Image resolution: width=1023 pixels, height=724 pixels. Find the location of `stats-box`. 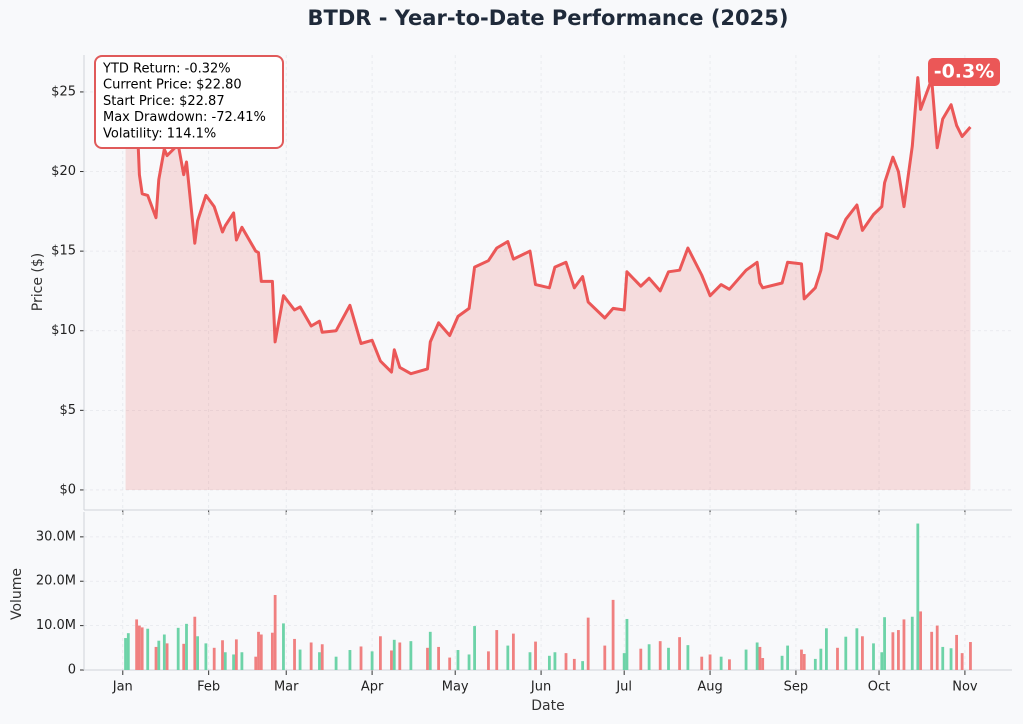

stats-box is located at coordinates (189, 102).